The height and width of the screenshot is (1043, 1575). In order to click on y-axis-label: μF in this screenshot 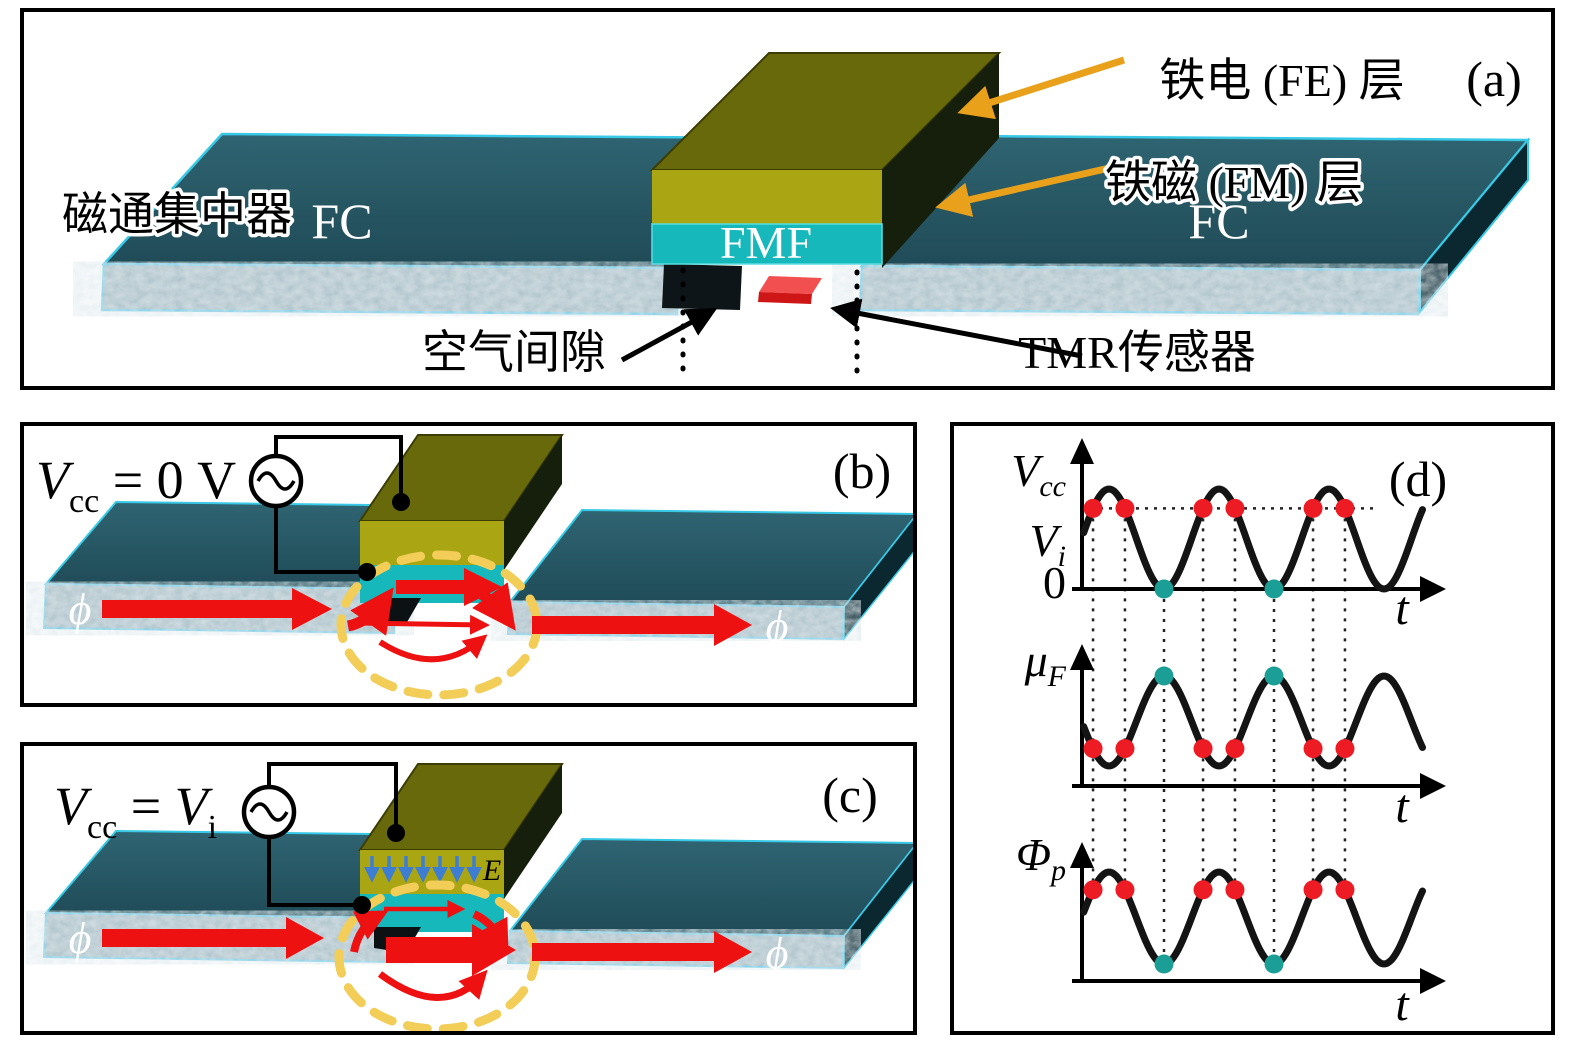, I will do `click(1045, 664)`.